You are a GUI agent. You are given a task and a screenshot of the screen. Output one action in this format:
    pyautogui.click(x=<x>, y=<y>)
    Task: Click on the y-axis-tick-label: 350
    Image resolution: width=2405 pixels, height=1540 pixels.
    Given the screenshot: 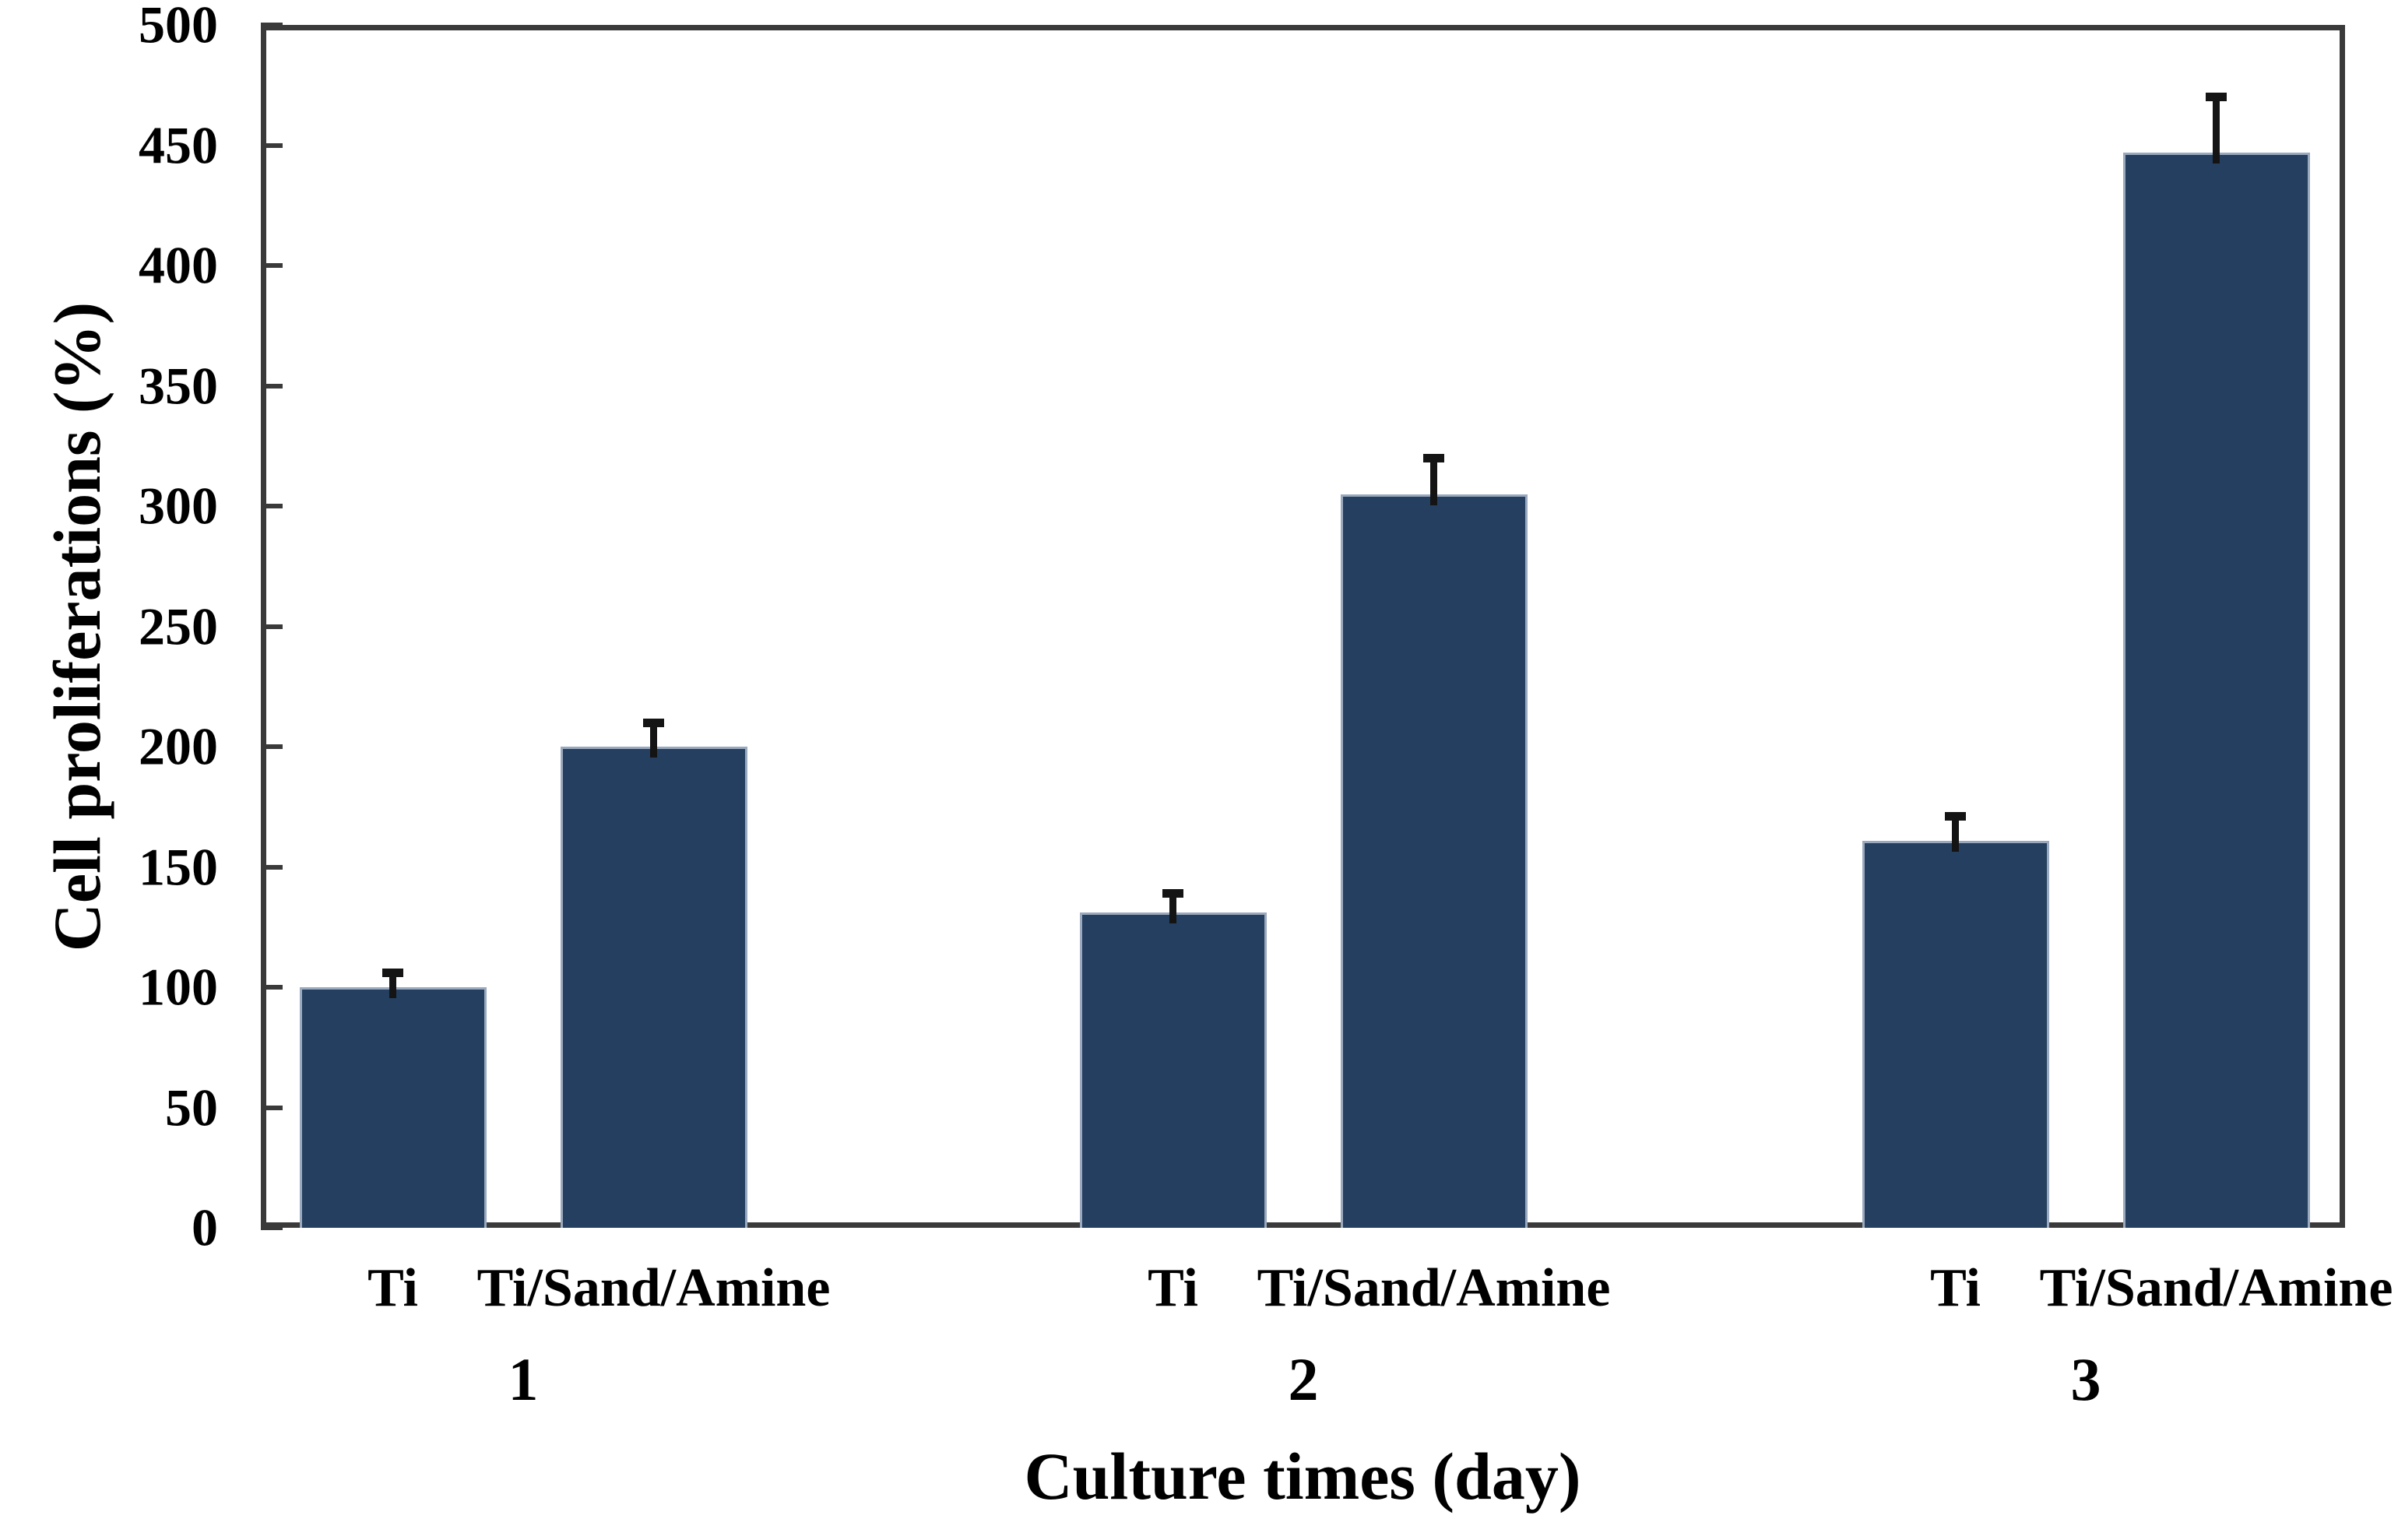 What is the action you would take?
    pyautogui.click(x=178, y=385)
    